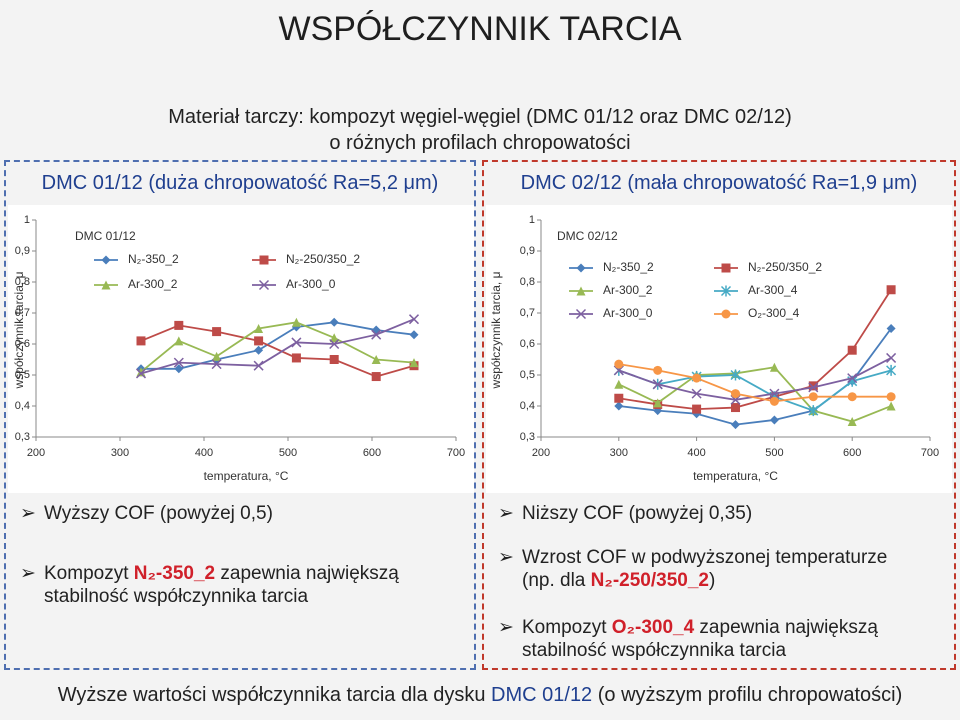  What do you see at coordinates (653, 627) in the screenshot?
I see `emphasized-text: O₂-300_4` at bounding box center [653, 627].